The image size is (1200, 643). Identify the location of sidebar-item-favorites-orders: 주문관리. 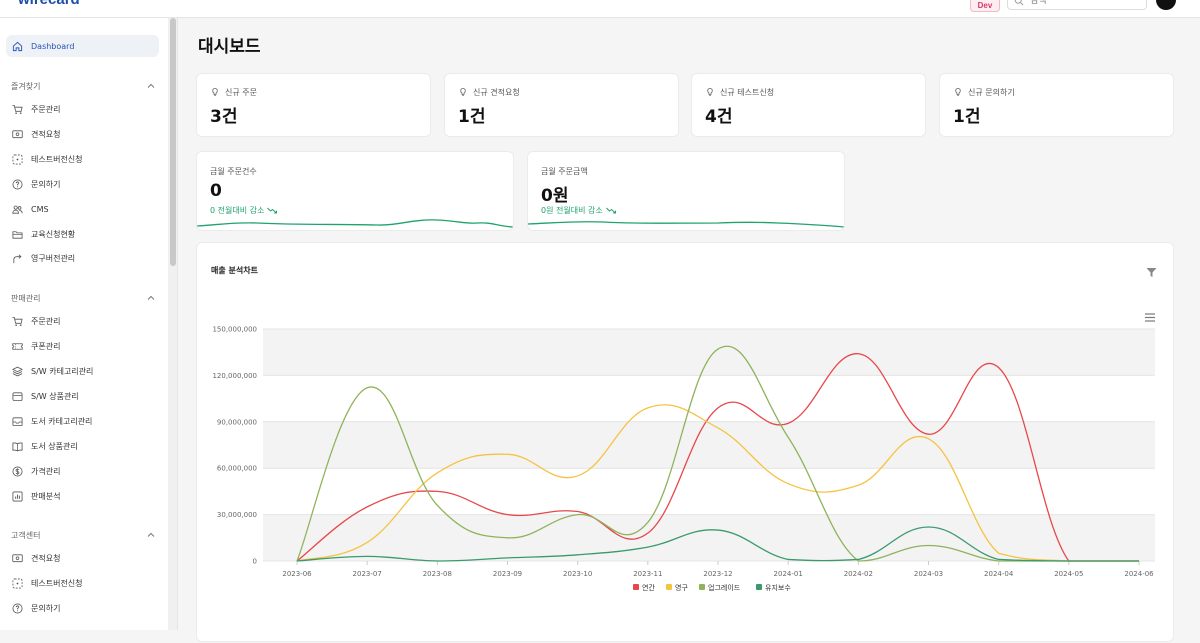
(36, 109).